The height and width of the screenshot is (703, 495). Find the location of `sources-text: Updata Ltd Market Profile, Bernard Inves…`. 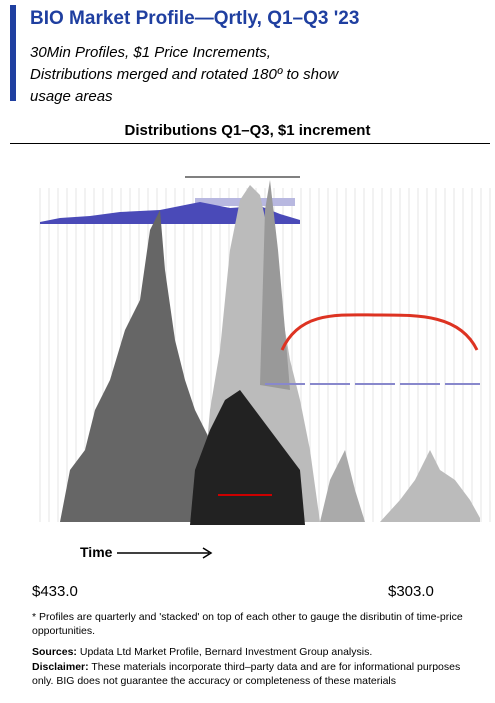

sources-text: Updata Ltd Market Profile, Bernard Inves… is located at coordinates (226, 652).